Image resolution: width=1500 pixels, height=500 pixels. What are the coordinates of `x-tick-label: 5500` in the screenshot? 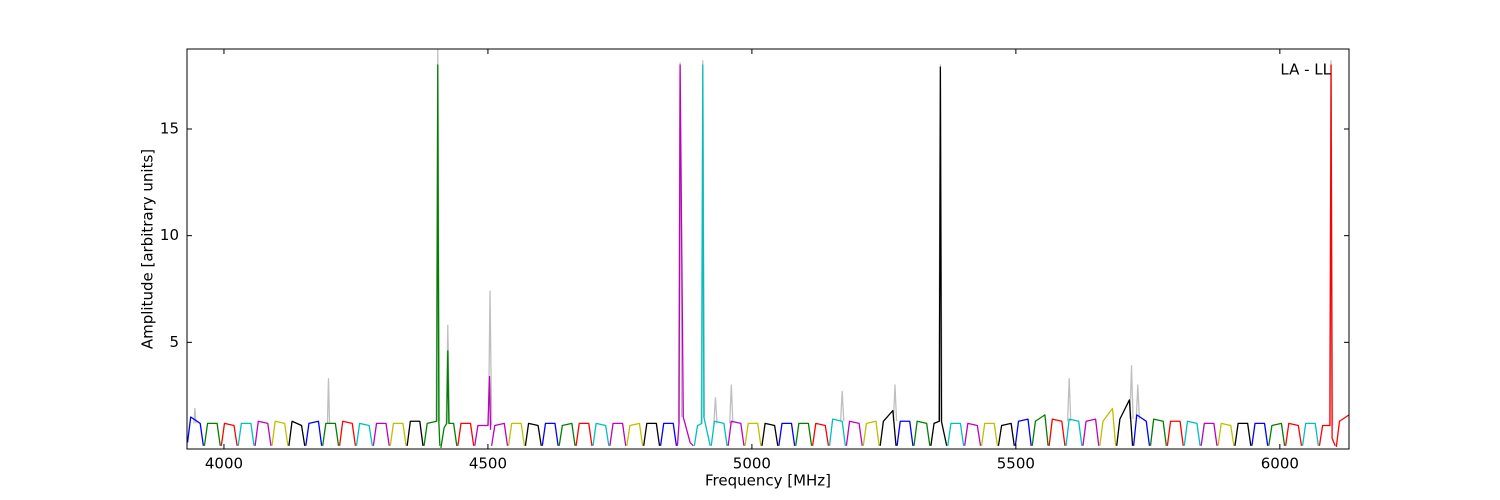 It's located at (1016, 464).